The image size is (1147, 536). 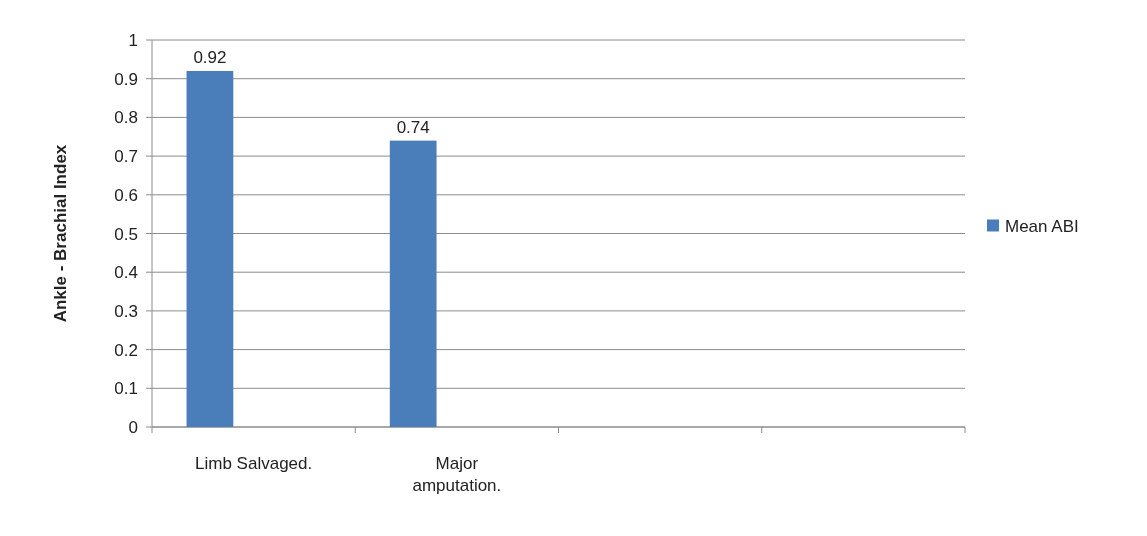 I want to click on y-axis-title: Ankle - Brachial Index, so click(x=60, y=233).